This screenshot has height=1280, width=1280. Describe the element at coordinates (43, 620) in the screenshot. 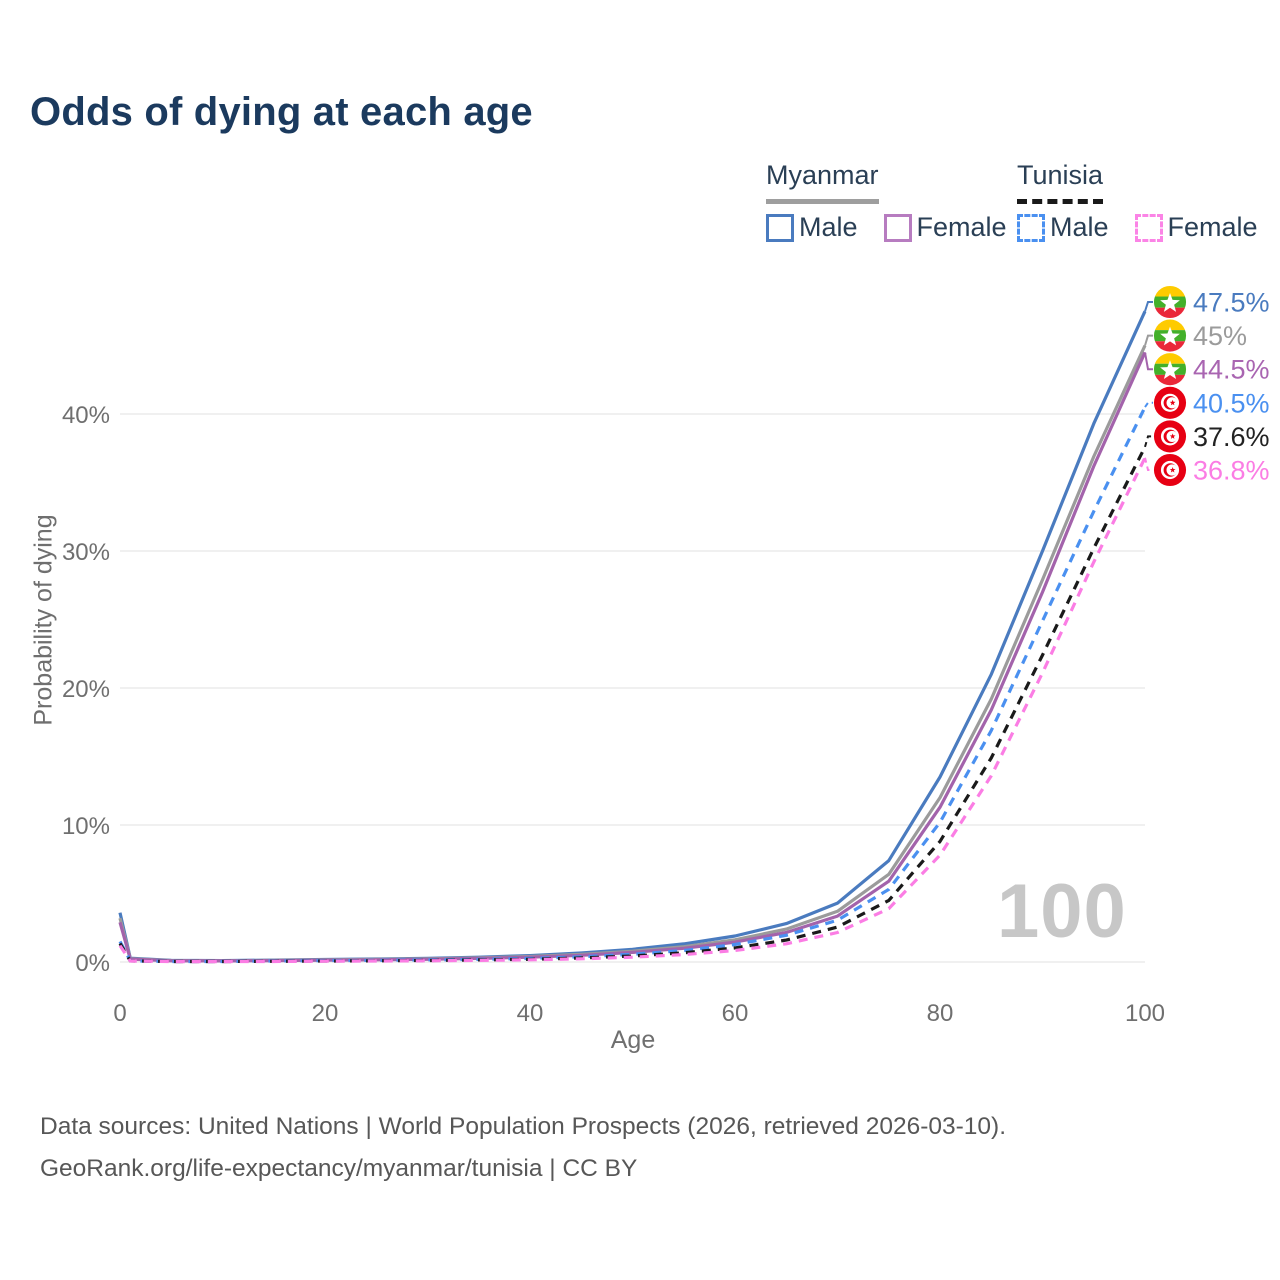

I see `y-axis-title: Probability of dying` at that location.